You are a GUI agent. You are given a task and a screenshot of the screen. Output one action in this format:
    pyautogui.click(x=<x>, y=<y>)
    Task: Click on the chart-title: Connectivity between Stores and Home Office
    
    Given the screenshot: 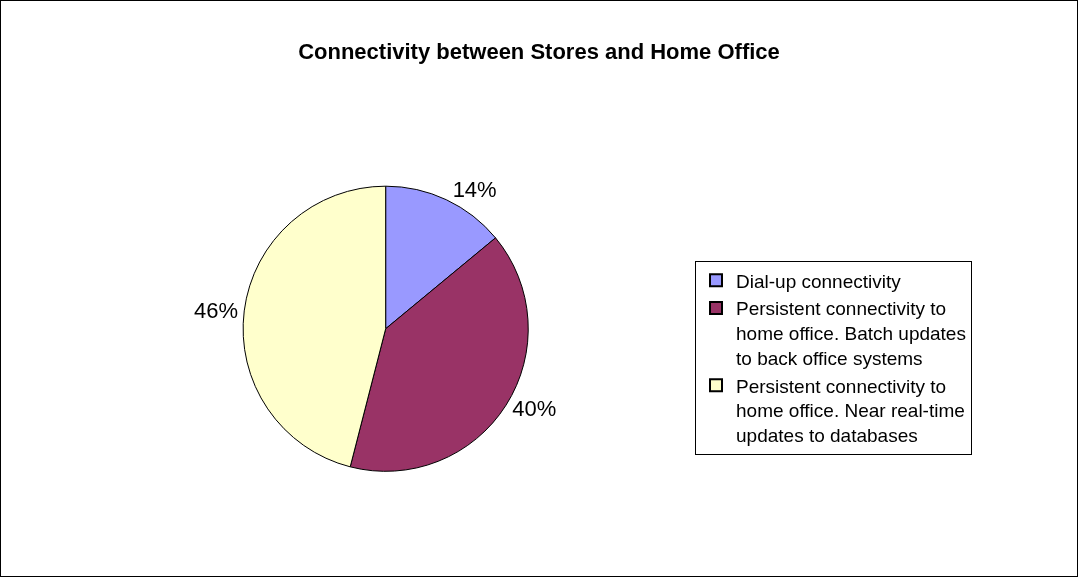 What is the action you would take?
    pyautogui.click(x=539, y=51)
    